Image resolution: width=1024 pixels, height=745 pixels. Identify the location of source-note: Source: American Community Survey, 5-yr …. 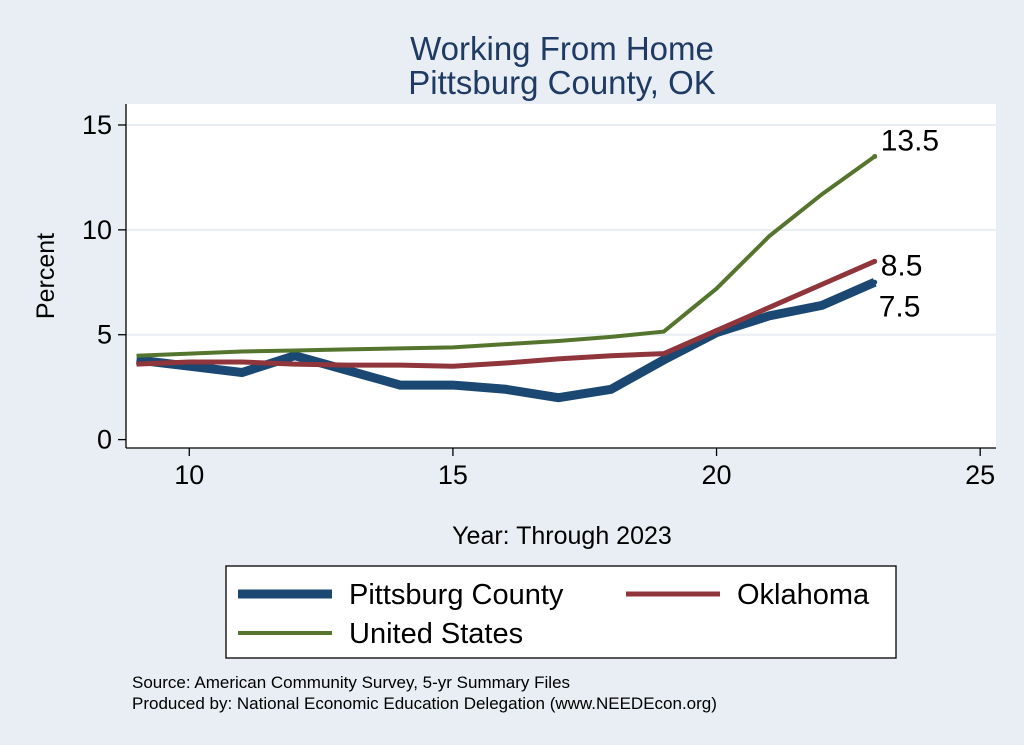
(351, 682).